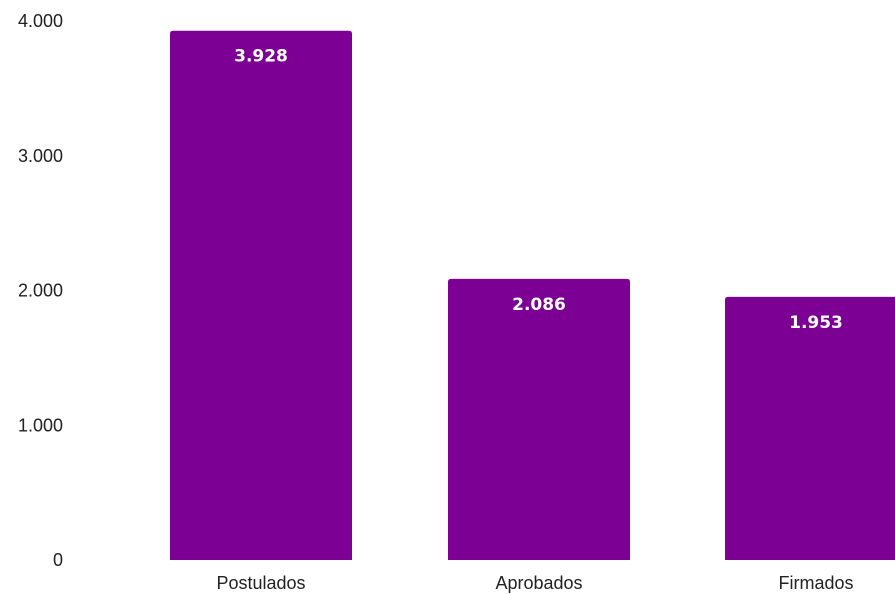 This screenshot has width=895, height=594. I want to click on y-tick-label: 2.000, so click(40, 291).